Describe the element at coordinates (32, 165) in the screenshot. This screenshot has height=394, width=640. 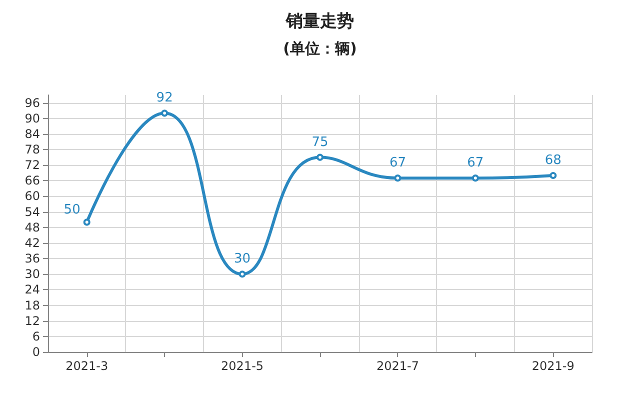
I see `y-tick-label: 72` at that location.